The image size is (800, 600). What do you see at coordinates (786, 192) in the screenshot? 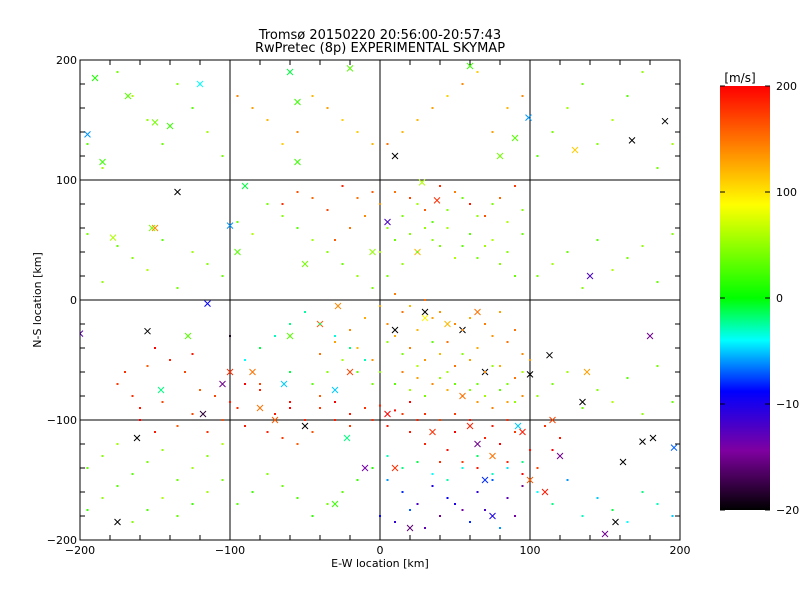
I see `colorbar-tick-label: 100` at bounding box center [786, 192].